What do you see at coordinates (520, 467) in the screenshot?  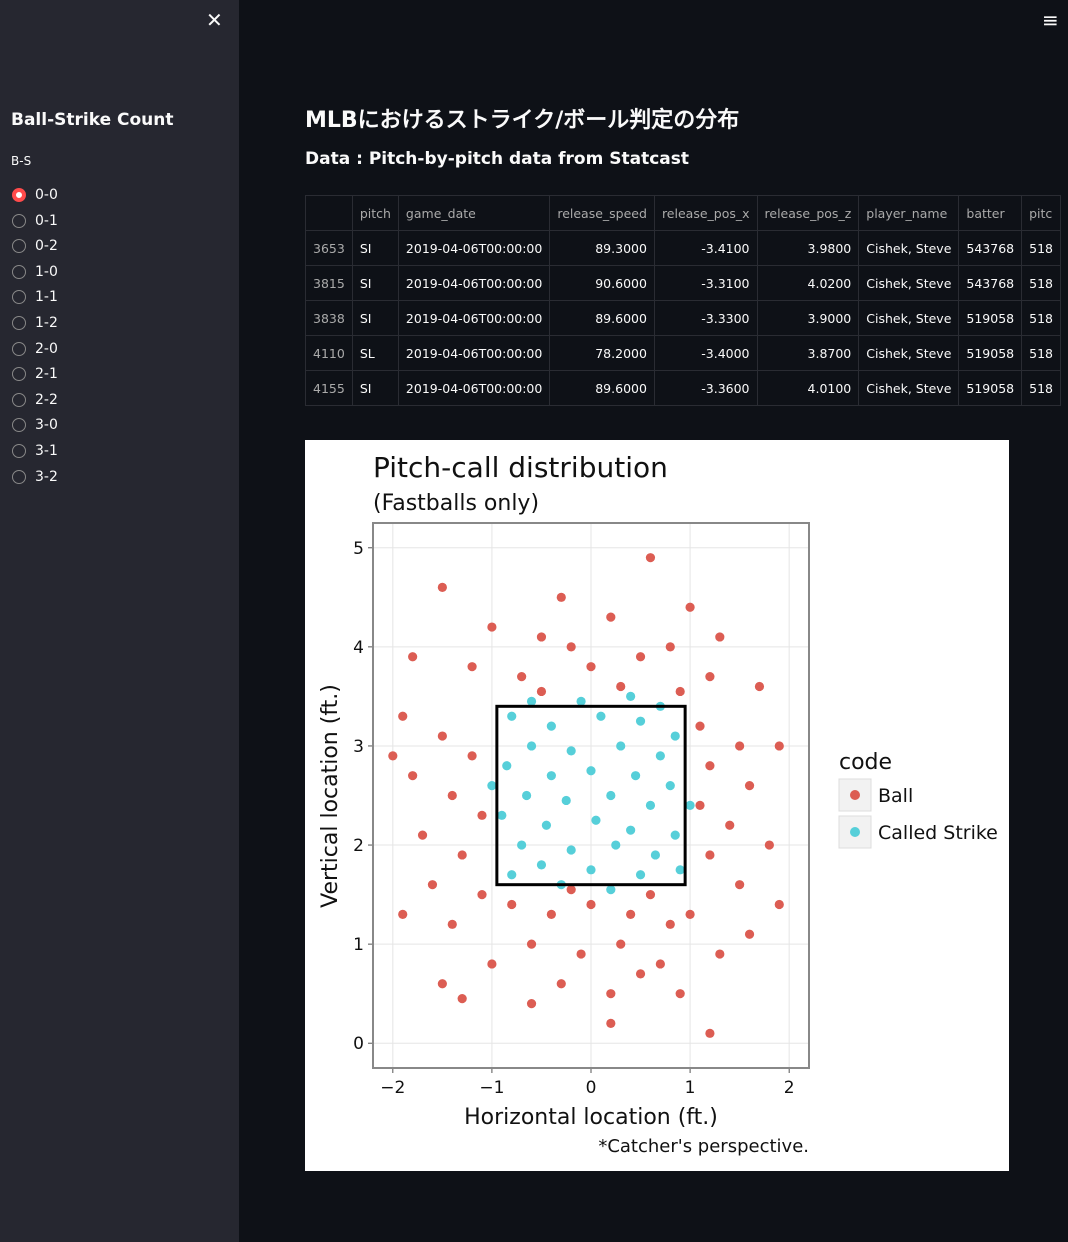 I see `chart-title: Pitch-call distribution` at bounding box center [520, 467].